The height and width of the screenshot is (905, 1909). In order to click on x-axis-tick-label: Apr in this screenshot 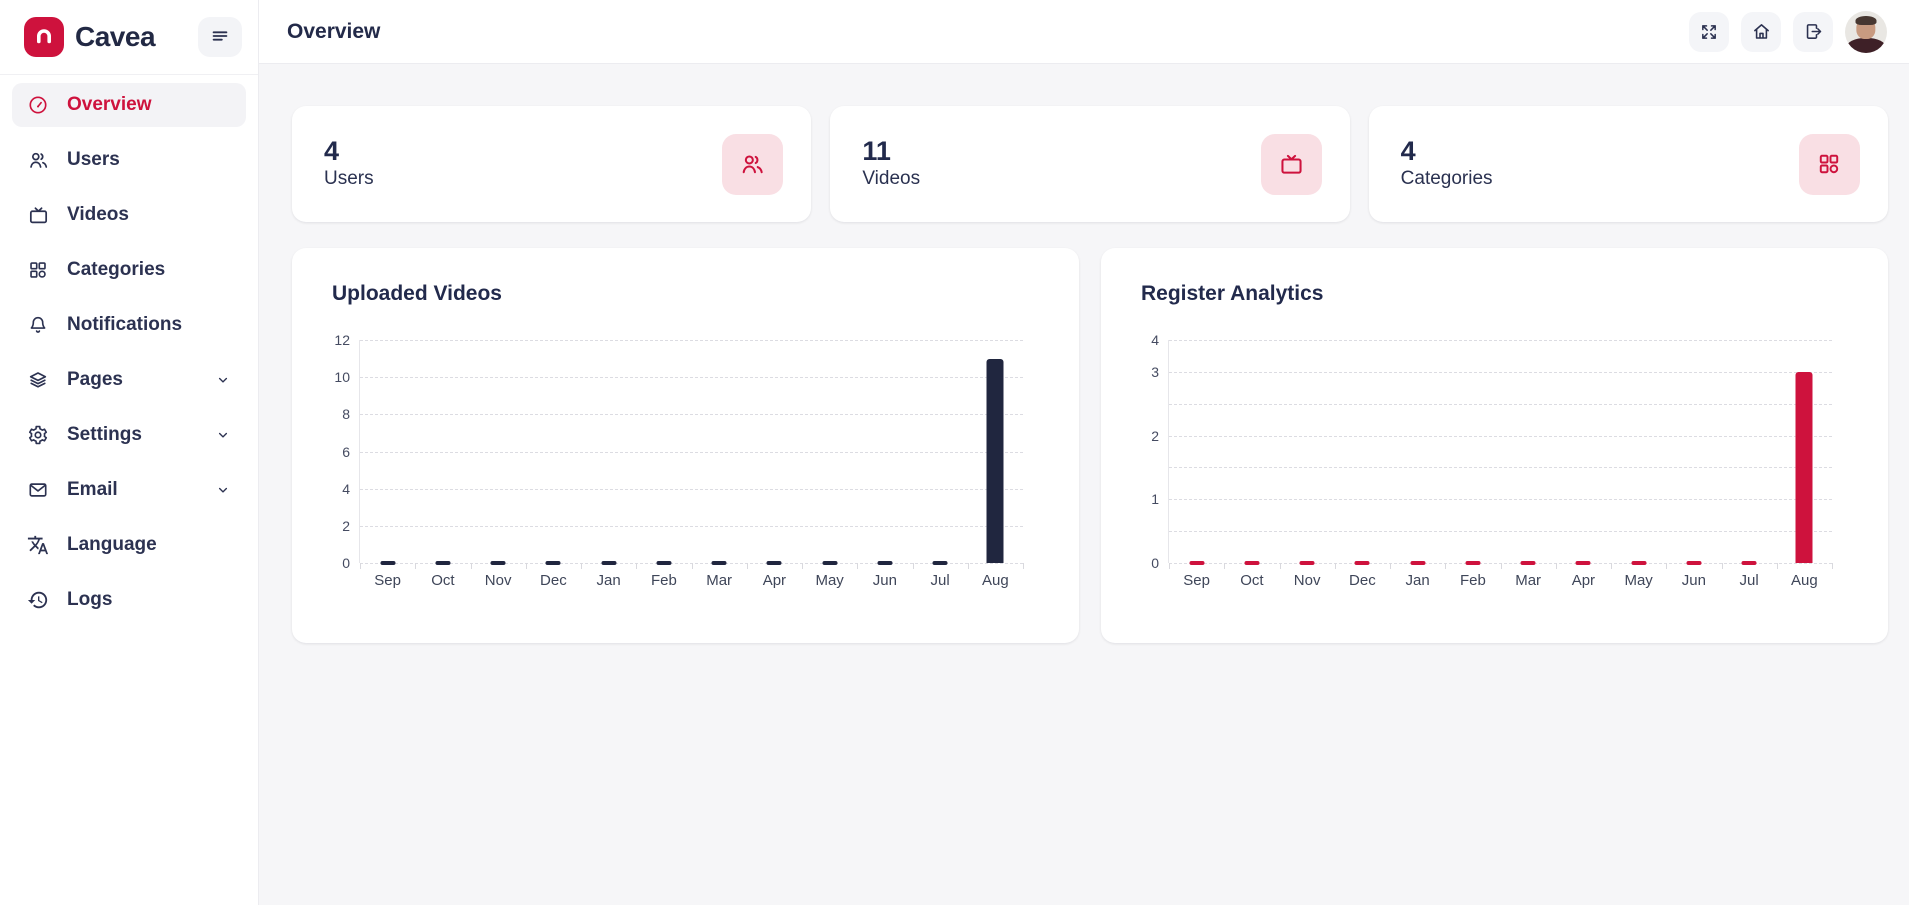, I will do `click(774, 580)`.